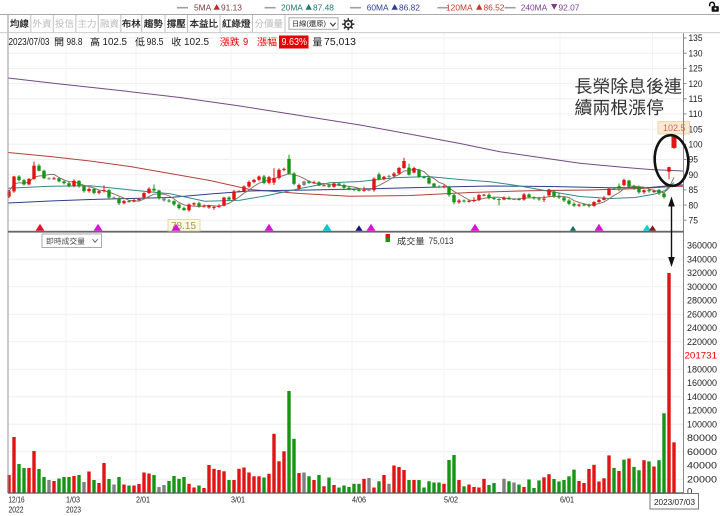 The height and width of the screenshot is (516, 720). I want to click on svg-text: 240MA, so click(534, 7).